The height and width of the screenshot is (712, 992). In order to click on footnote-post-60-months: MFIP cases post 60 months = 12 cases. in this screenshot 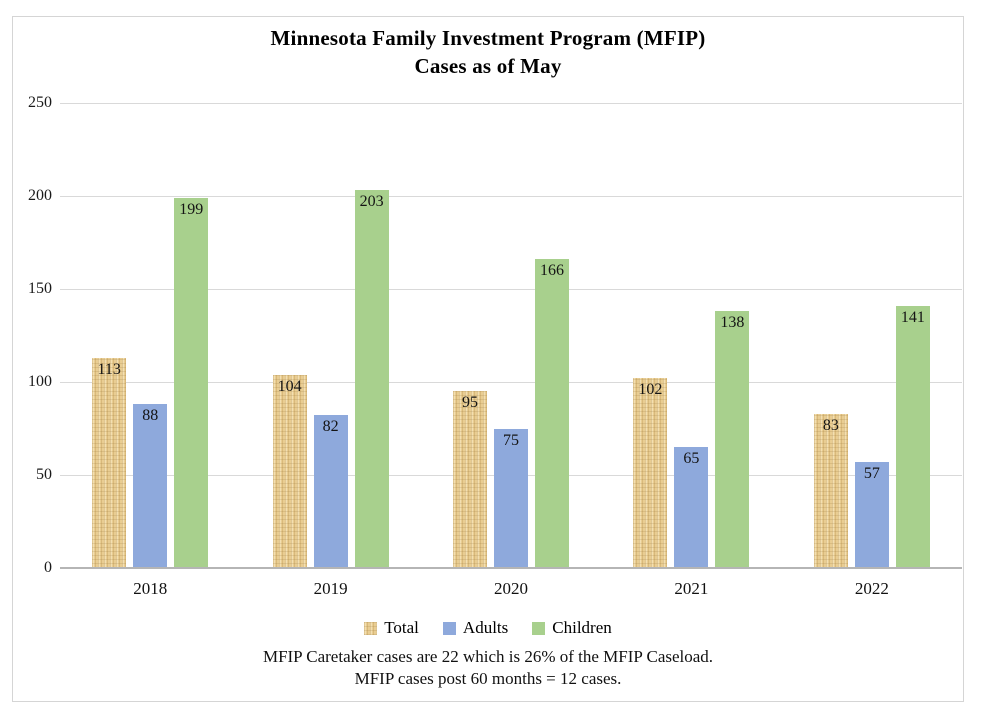, I will do `click(488, 679)`.